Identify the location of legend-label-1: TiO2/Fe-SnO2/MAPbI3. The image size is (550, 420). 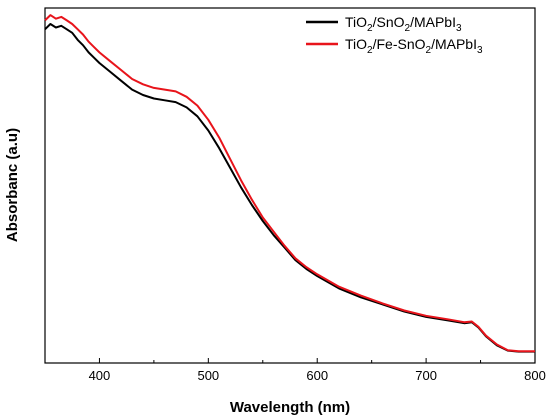
(414, 46).